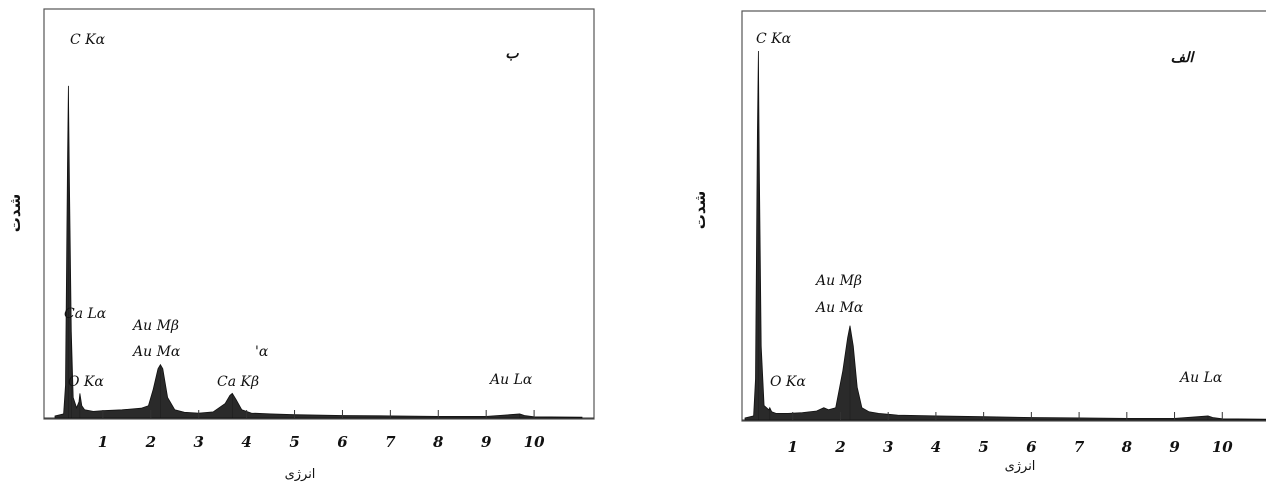  I want to click on peak-label: Ca Lα, so click(85, 314).